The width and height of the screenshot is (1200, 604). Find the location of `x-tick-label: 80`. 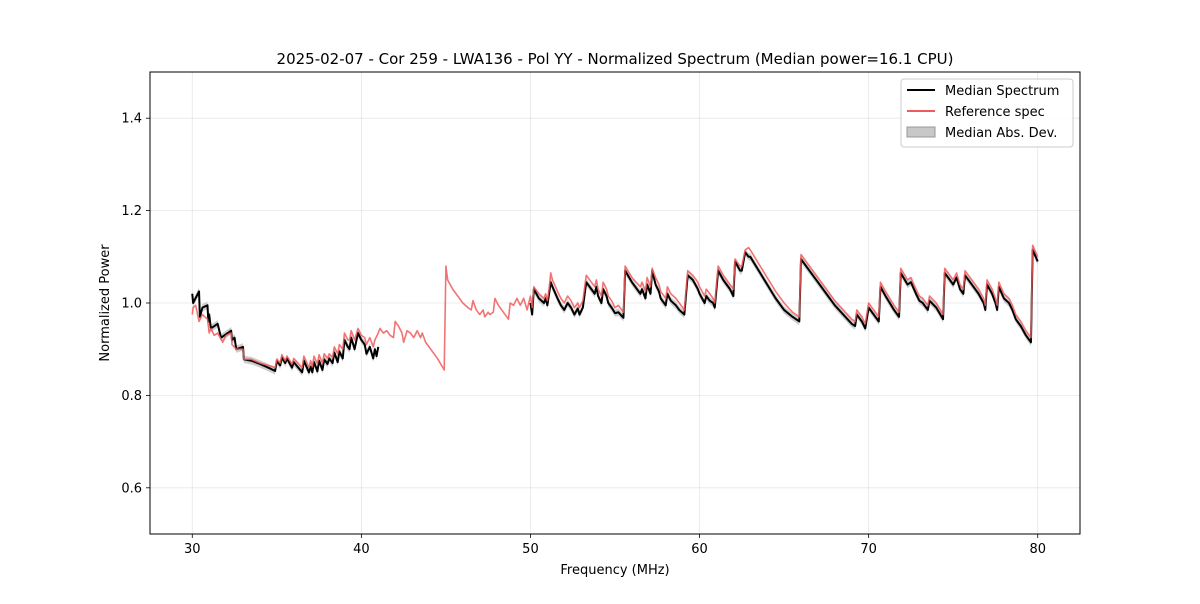

x-tick-label: 80 is located at coordinates (1037, 549).